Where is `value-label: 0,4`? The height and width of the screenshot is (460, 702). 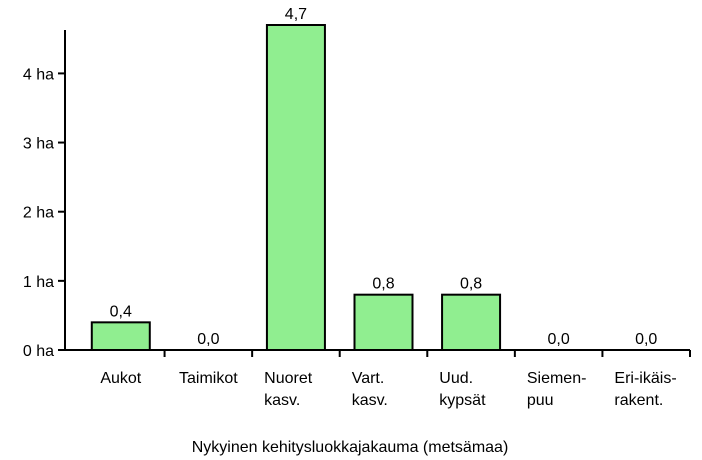 value-label: 0,4 is located at coordinates (121, 311).